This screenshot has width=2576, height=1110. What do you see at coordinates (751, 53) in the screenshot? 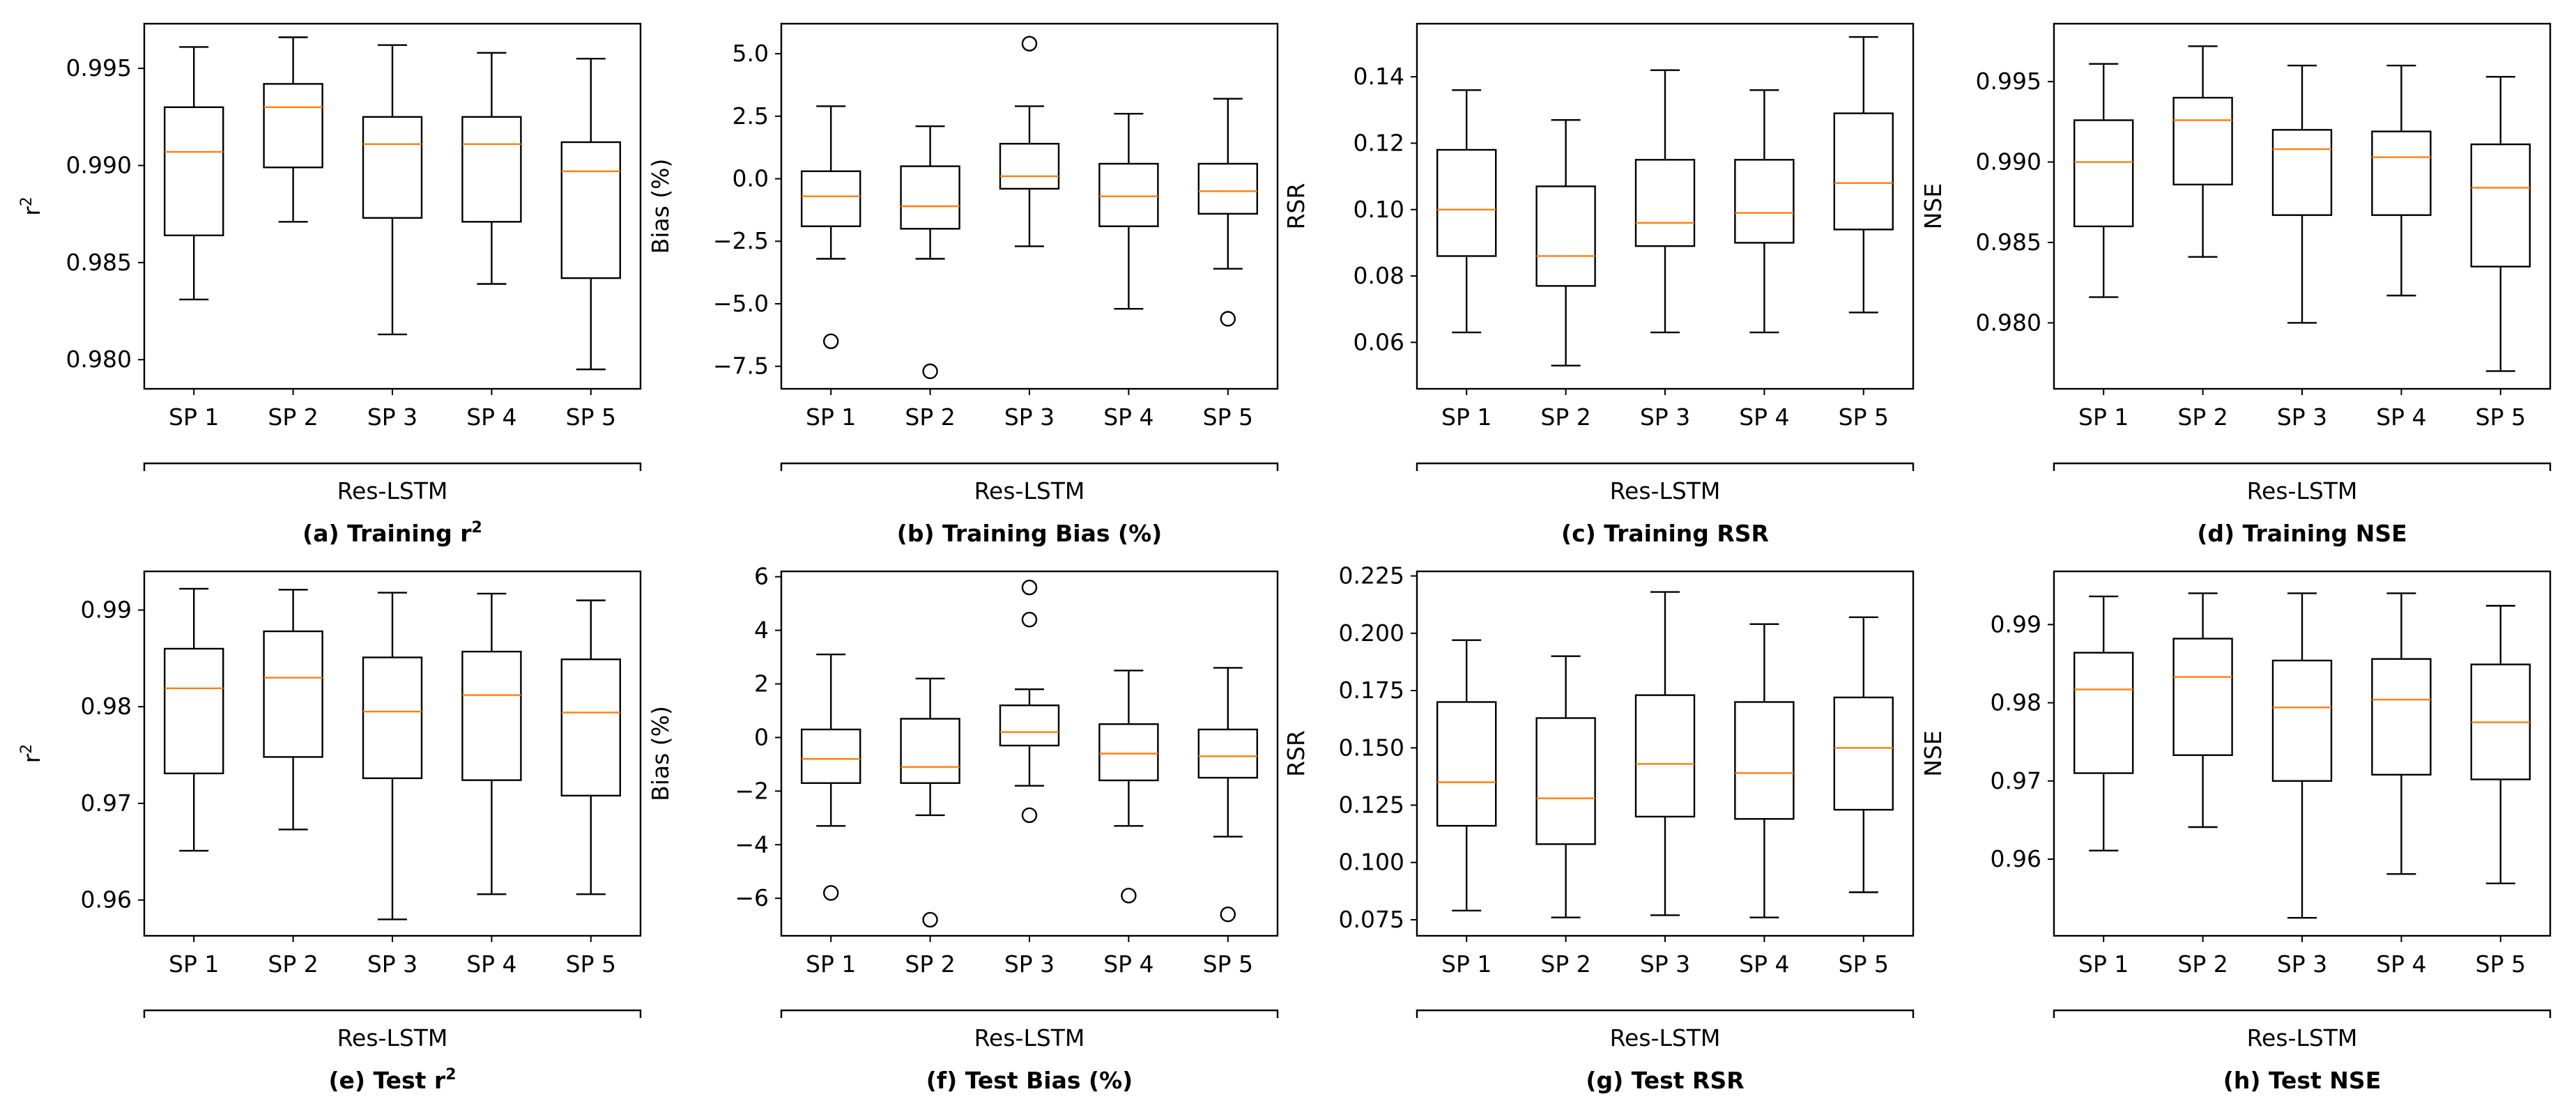
I see `y-tick-label: 5.0` at bounding box center [751, 53].